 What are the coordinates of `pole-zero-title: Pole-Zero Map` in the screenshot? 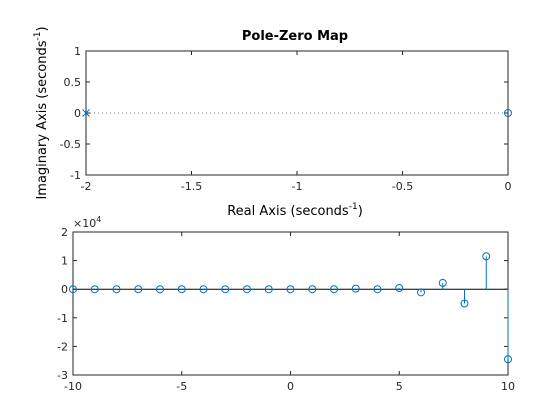 It's located at (295, 36).